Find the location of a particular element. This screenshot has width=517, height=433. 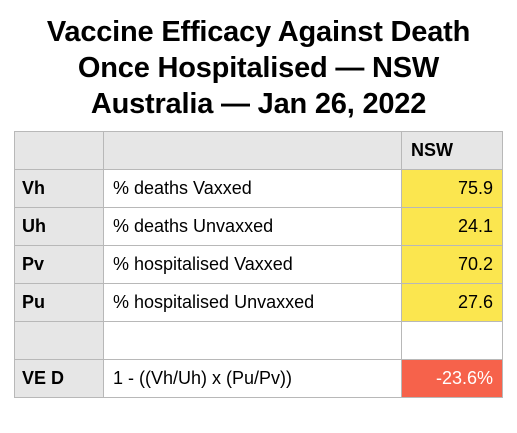

row-code-cell: Uh is located at coordinates (59, 226).